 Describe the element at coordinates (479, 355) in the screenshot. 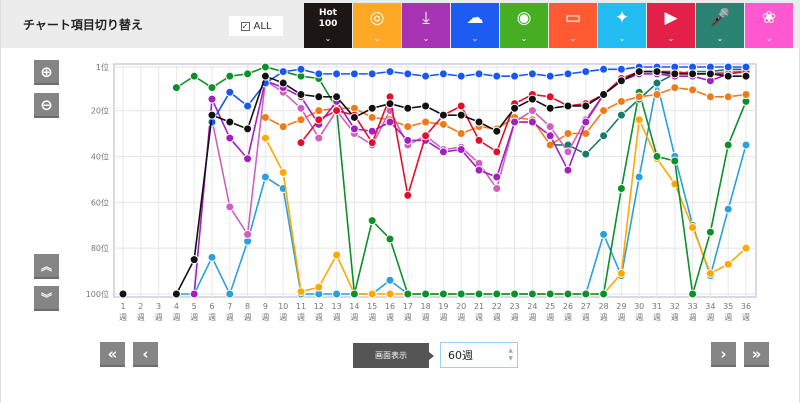

I see `display-range-select: 60週 ▲ ▼` at that location.